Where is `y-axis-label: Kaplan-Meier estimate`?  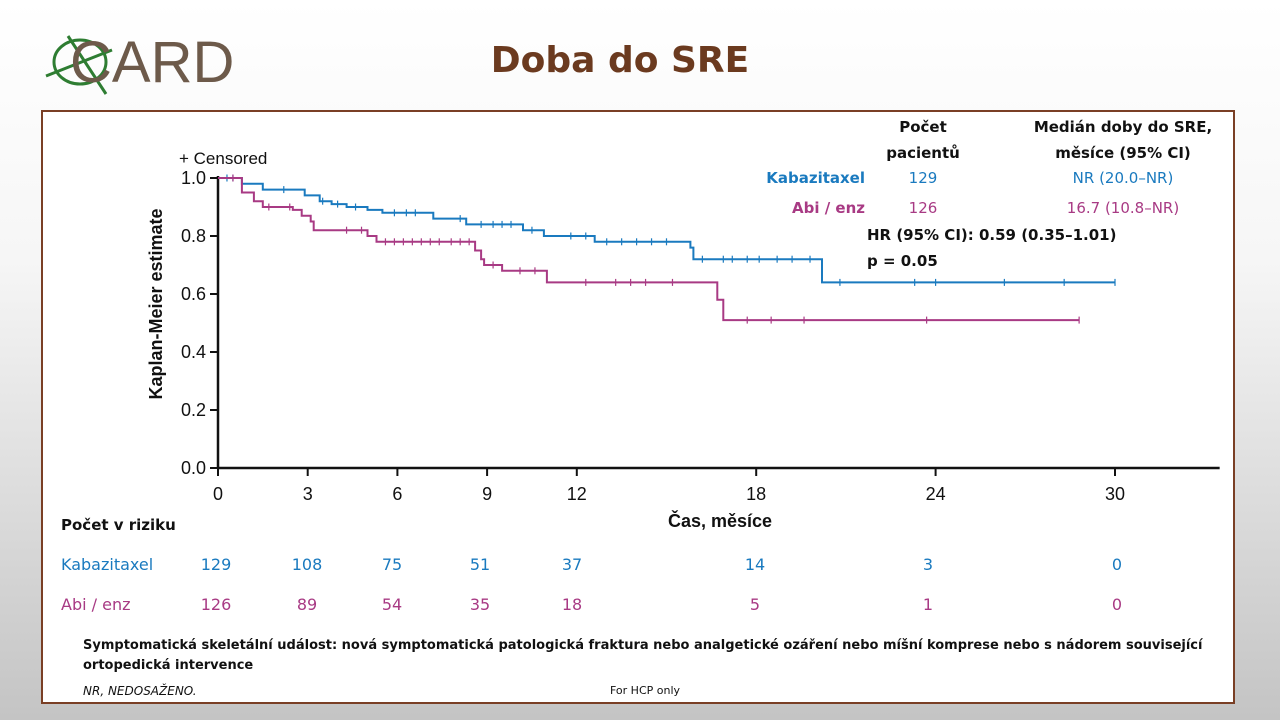
y-axis-label: Kaplan-Meier estimate is located at coordinates (156, 303).